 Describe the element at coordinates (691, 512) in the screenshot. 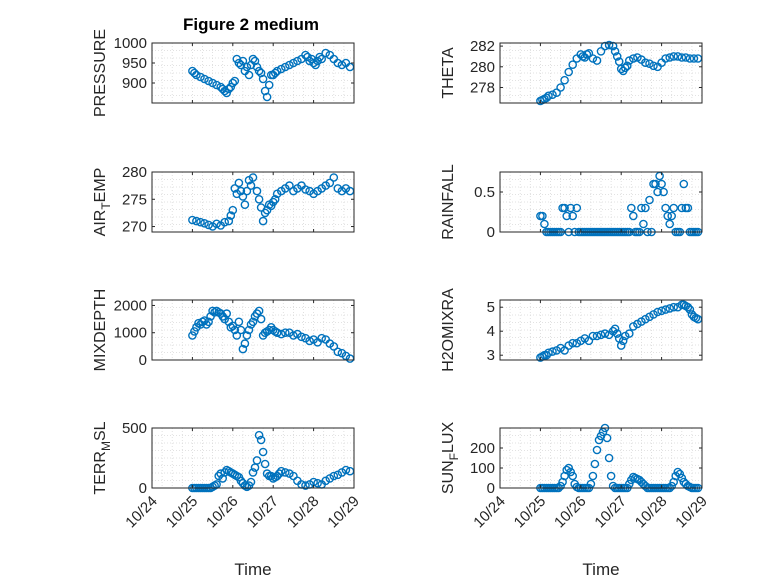

I see `x-tick-label: 10/29` at that location.